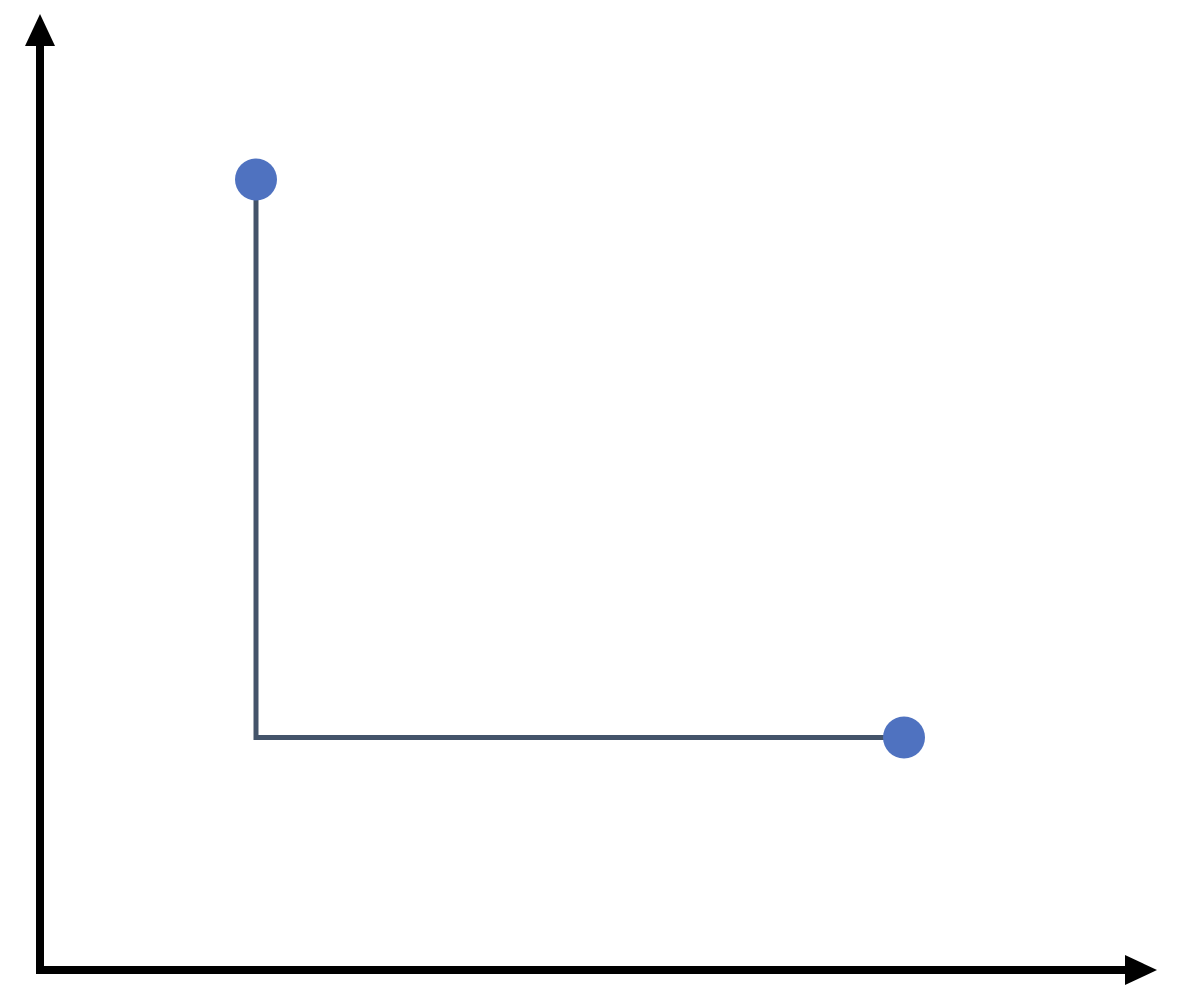 The height and width of the screenshot is (1006, 1180). Describe the element at coordinates (40, 30) in the screenshot. I see `y-axis-arrow-icon` at that location.